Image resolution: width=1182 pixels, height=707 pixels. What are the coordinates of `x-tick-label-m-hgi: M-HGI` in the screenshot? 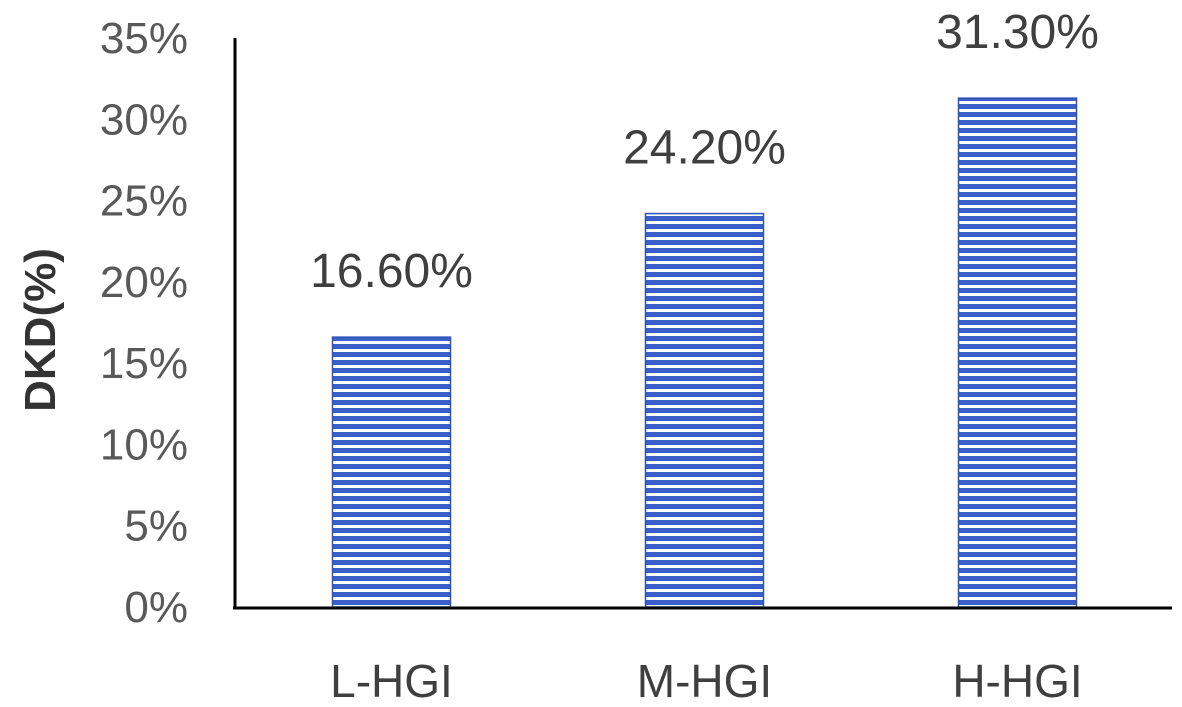 It's located at (704, 681).